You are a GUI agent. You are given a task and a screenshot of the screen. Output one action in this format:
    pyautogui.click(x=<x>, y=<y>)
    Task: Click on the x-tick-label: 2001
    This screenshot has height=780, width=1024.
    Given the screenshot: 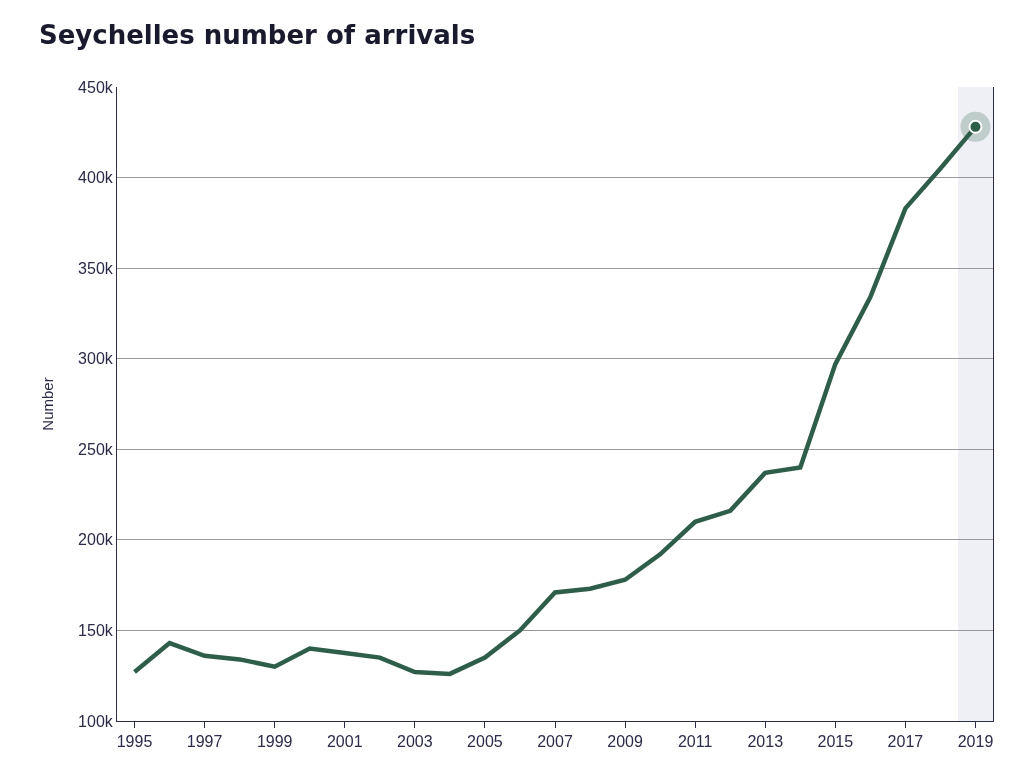 What is the action you would take?
    pyautogui.click(x=344, y=742)
    